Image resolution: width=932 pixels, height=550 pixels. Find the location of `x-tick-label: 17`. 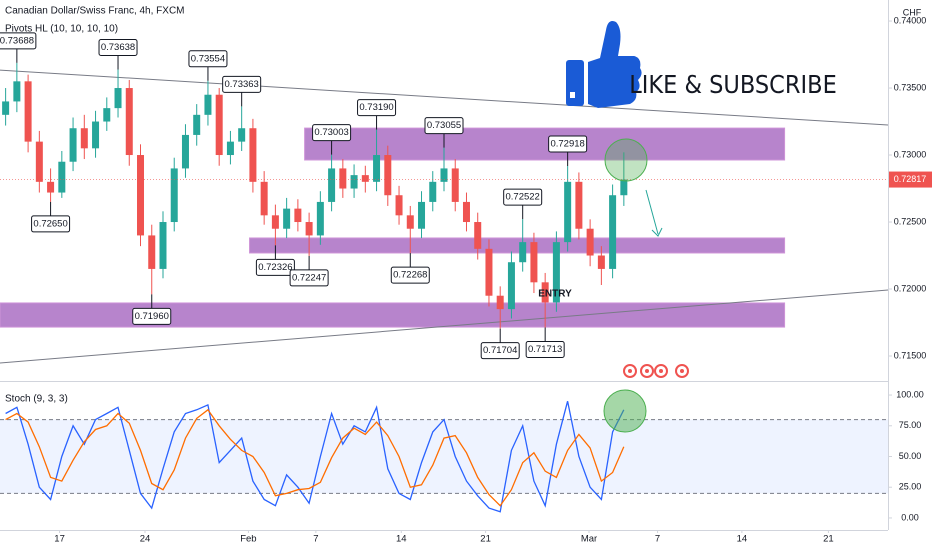

x-tick-label: 17 is located at coordinates (59, 539).